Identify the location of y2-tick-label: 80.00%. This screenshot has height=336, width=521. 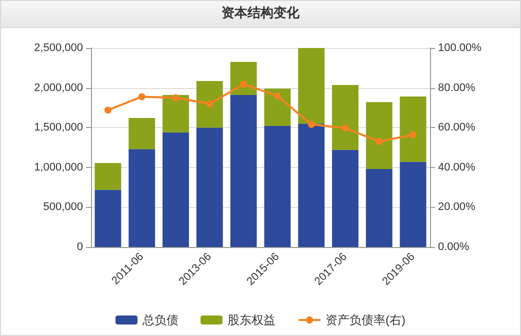
(457, 88).